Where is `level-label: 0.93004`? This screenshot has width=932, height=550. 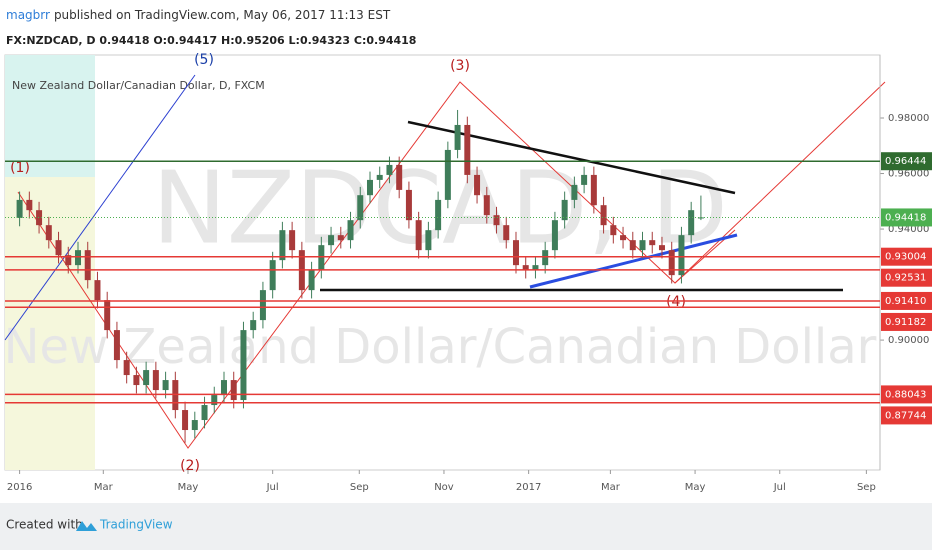
level-label: 0.93004 is located at coordinates (905, 257).